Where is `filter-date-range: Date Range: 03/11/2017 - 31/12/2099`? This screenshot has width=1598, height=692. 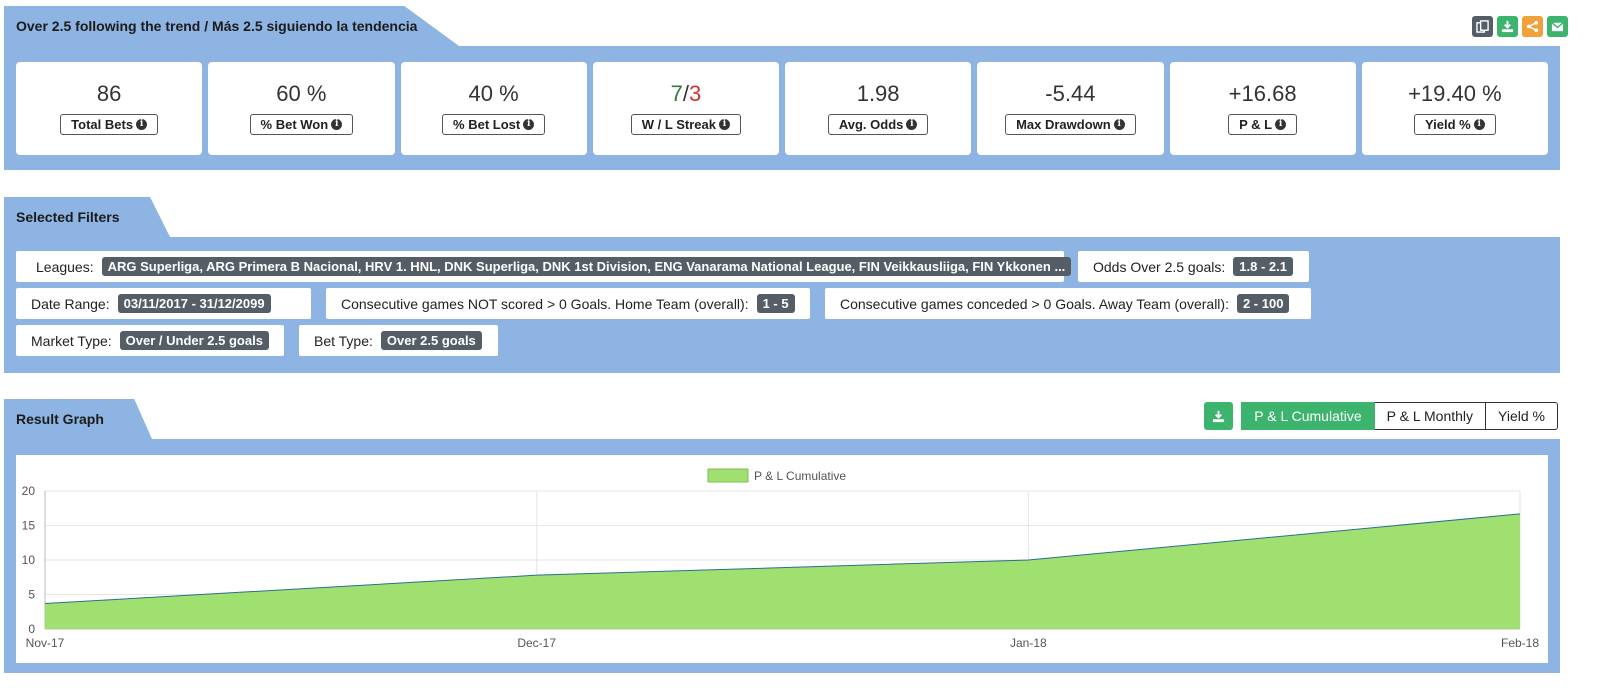
filter-date-range: Date Range: 03/11/2017 - 31/12/2099 is located at coordinates (163, 303).